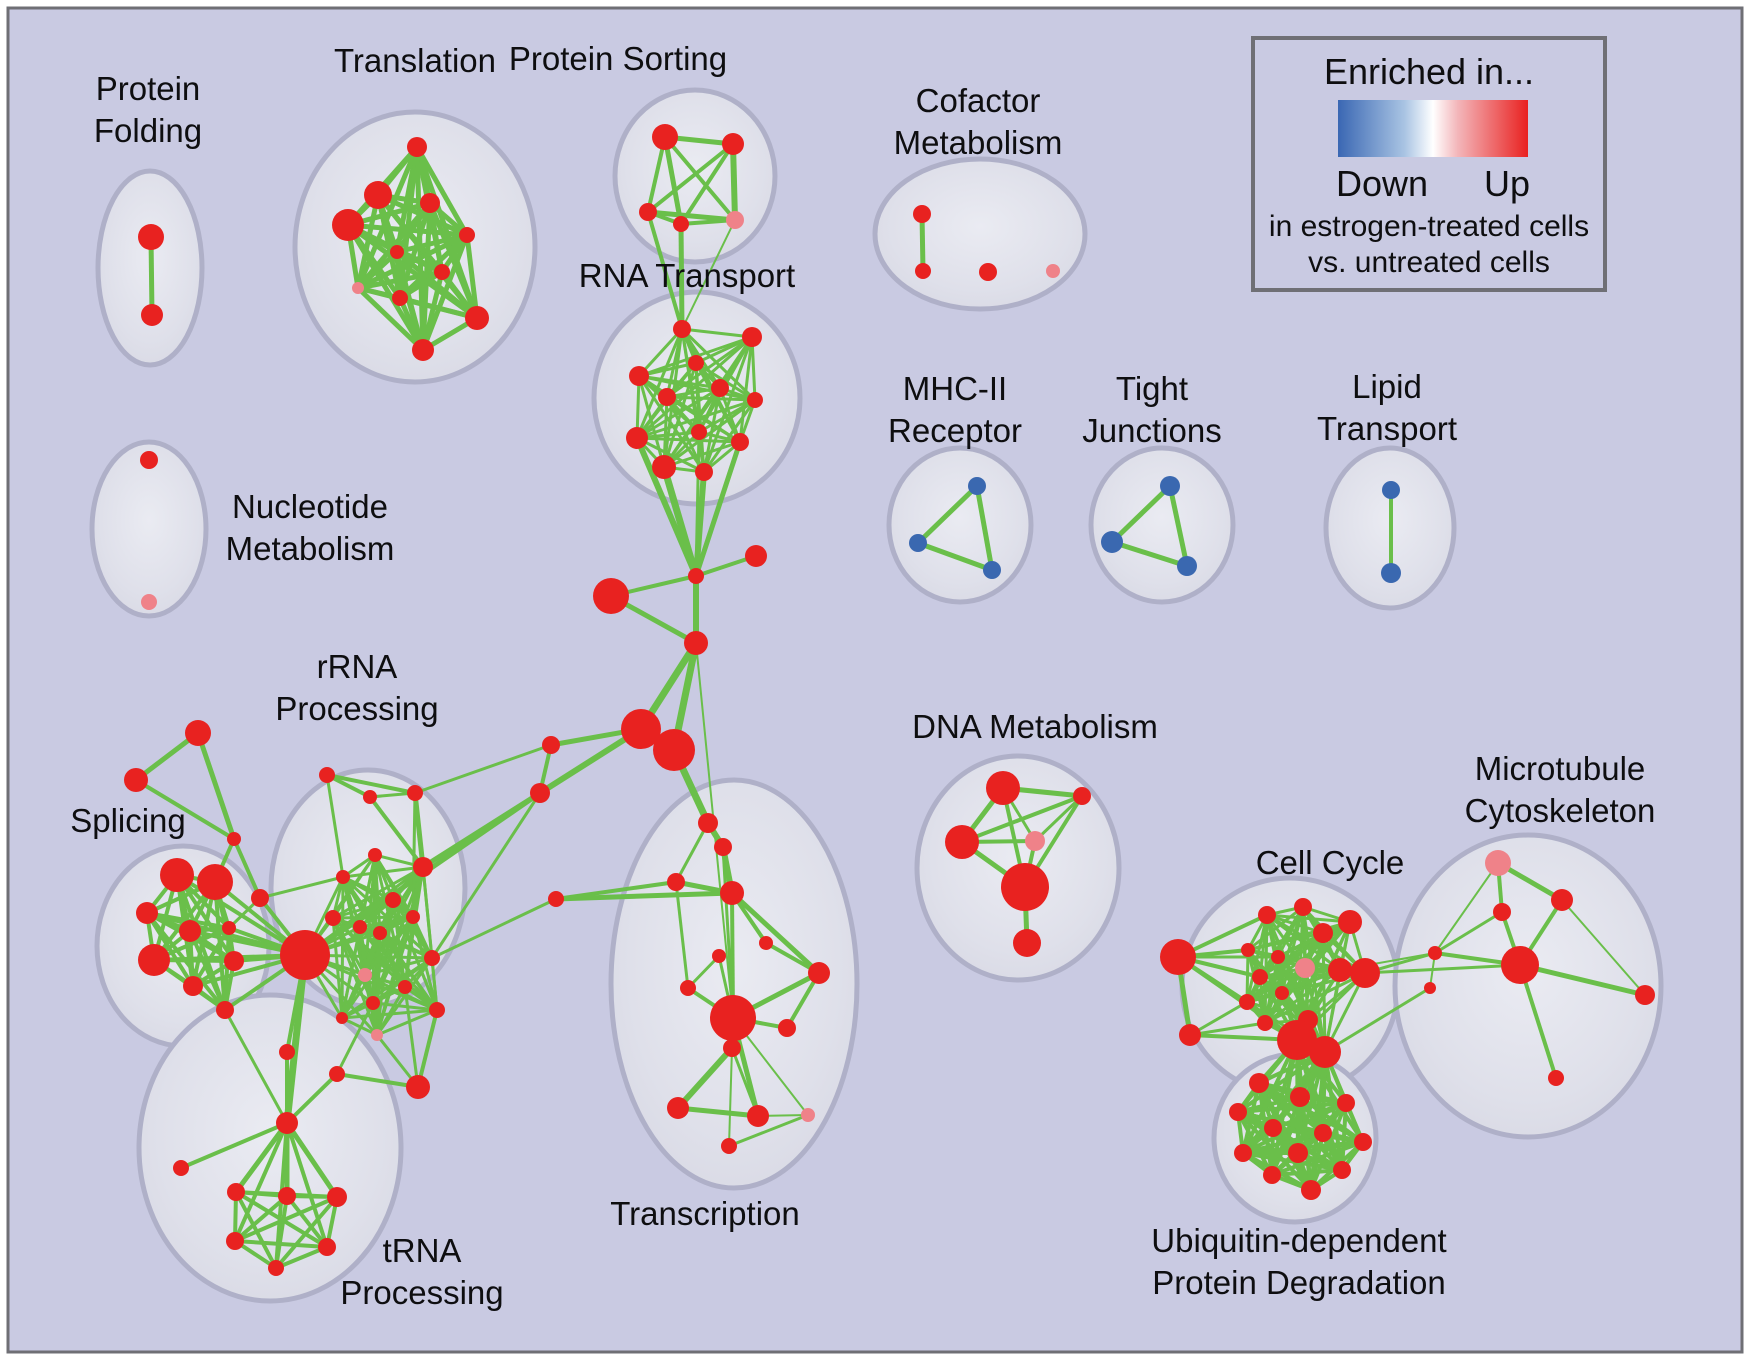 This screenshot has width=1750, height=1360. What do you see at coordinates (955, 409) in the screenshot?
I see `cluster-label-mhc-ii-receptor: MHC-II Receptor` at bounding box center [955, 409].